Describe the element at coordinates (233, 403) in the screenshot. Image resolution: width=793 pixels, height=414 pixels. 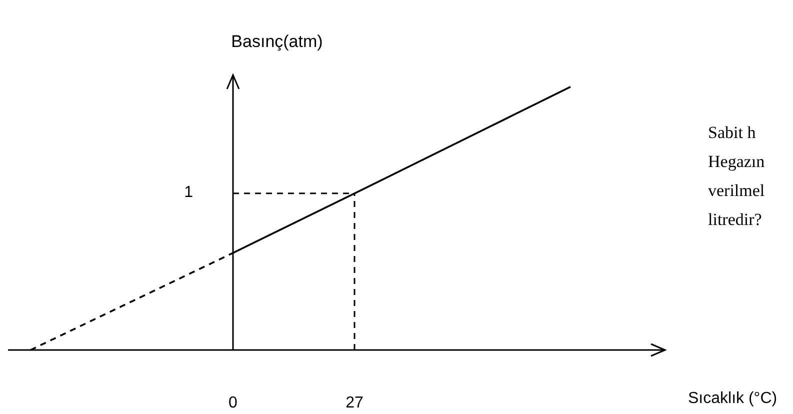
I see `x-tick-label: 0` at that location.